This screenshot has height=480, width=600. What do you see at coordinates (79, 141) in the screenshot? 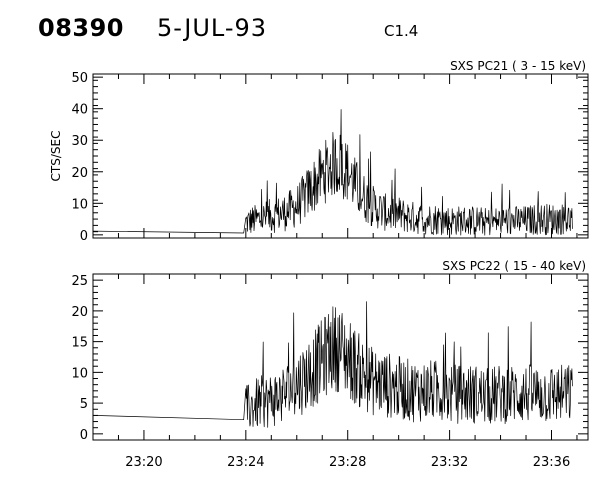
I see `y-tick-label: 30` at bounding box center [79, 141].